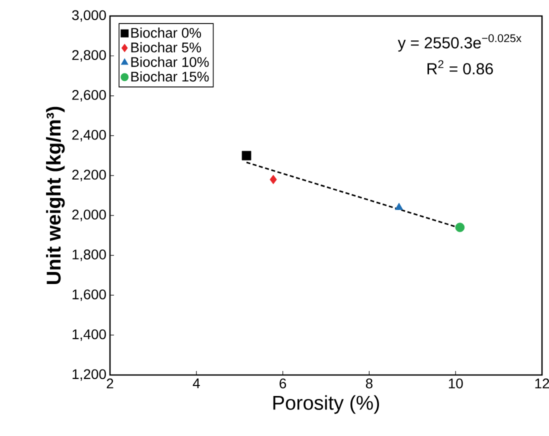 This screenshot has height=436, width=549. I want to click on y-tick-label: 1,800, so click(89, 256).